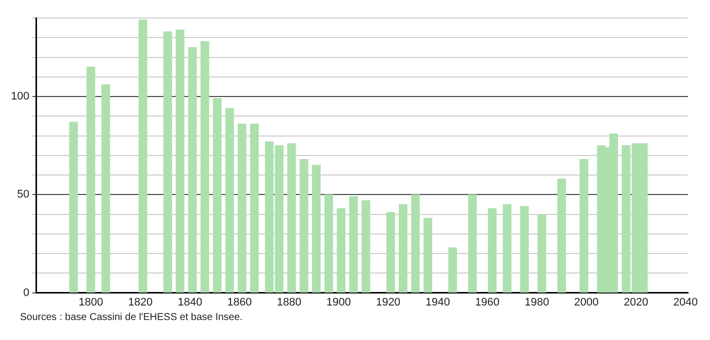  What do you see at coordinates (132, 317) in the screenshot?
I see `source-note: Sources : base Cassini de l'EHESS et base Insee.` at bounding box center [132, 317].